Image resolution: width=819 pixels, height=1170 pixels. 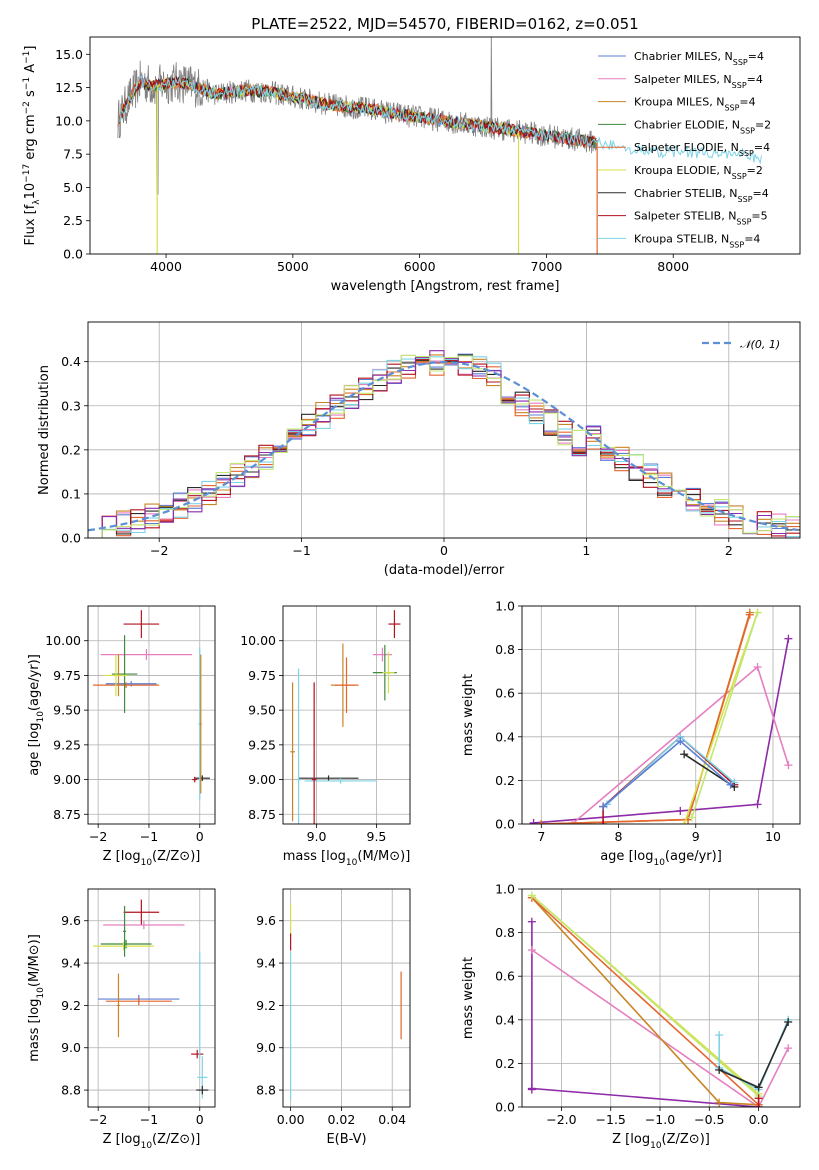 What do you see at coordinates (541, 836) in the screenshot?
I see `x-tick-label: 7` at bounding box center [541, 836].